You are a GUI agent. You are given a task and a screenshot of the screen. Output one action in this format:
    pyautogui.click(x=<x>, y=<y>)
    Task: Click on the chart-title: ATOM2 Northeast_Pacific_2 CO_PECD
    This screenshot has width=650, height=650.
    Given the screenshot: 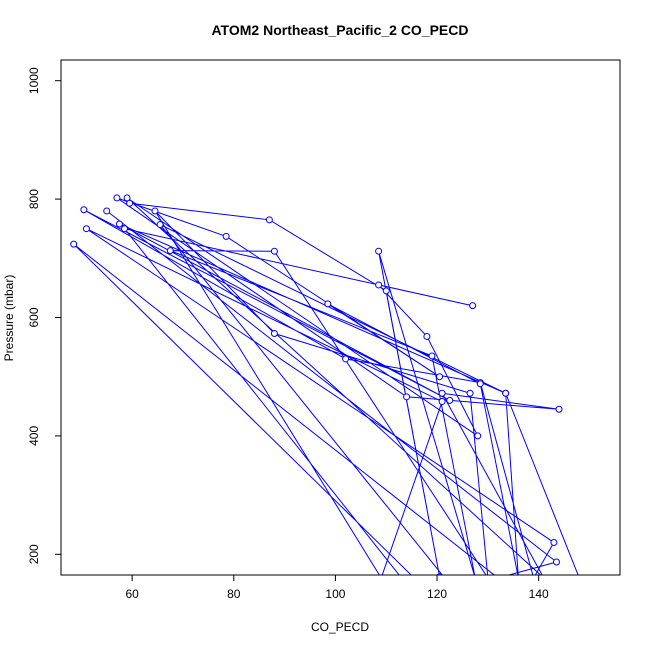 What is the action you would take?
    pyautogui.click(x=339, y=30)
    